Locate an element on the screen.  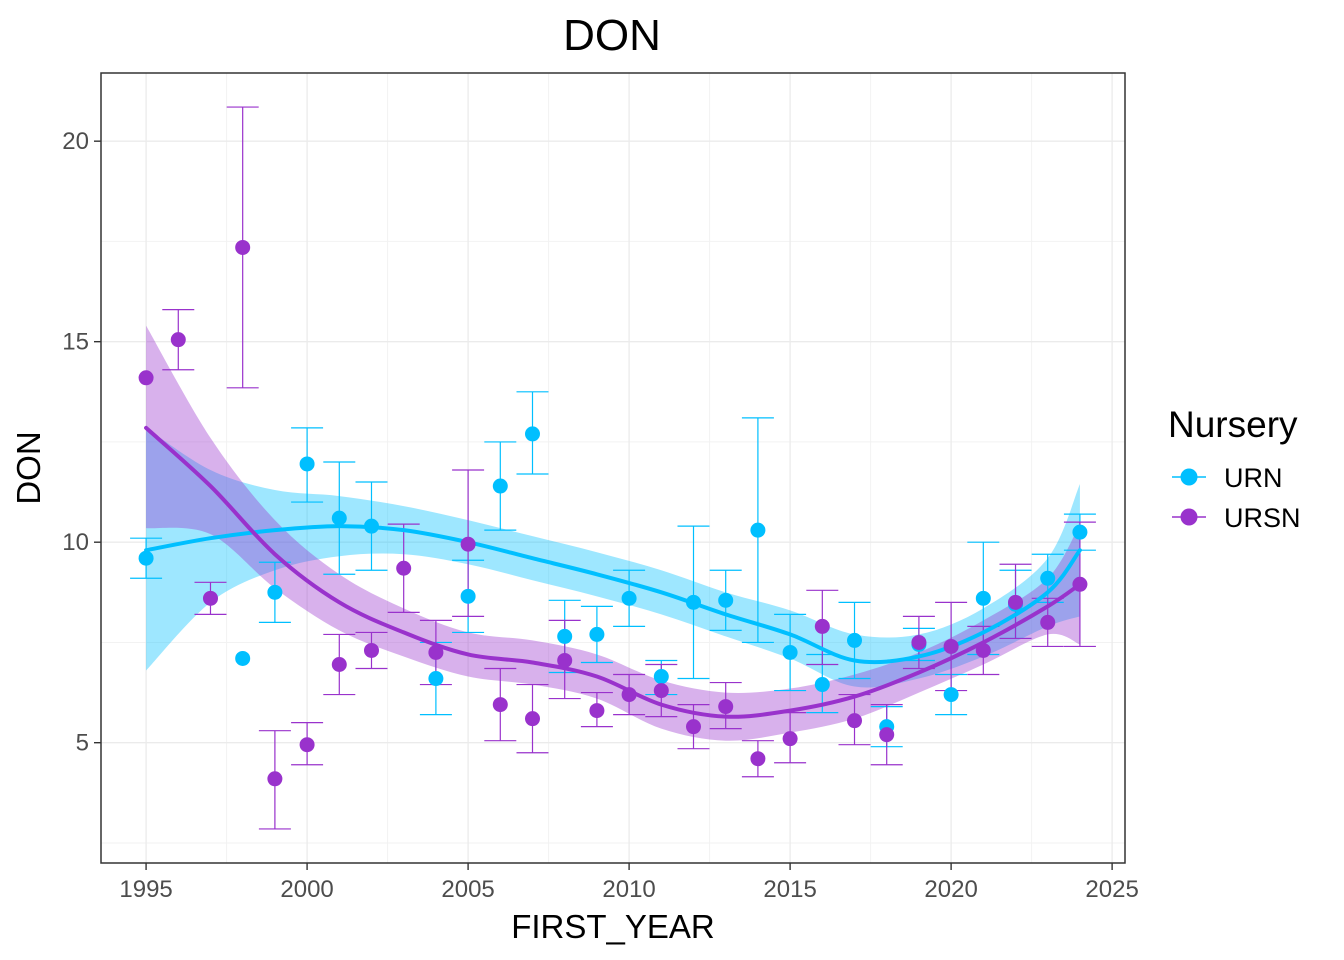
x-tick-label: 2025 is located at coordinates (1111, 889).